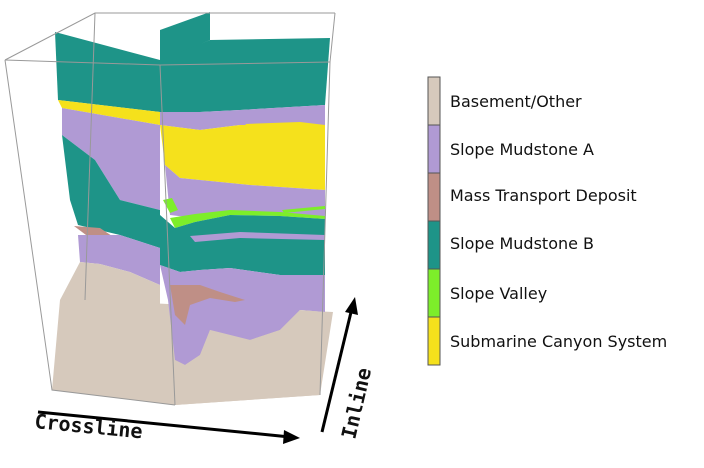  What do you see at coordinates (242, 245) in the screenshot?
I see `inline-mudstone-b-mid` at bounding box center [242, 245].